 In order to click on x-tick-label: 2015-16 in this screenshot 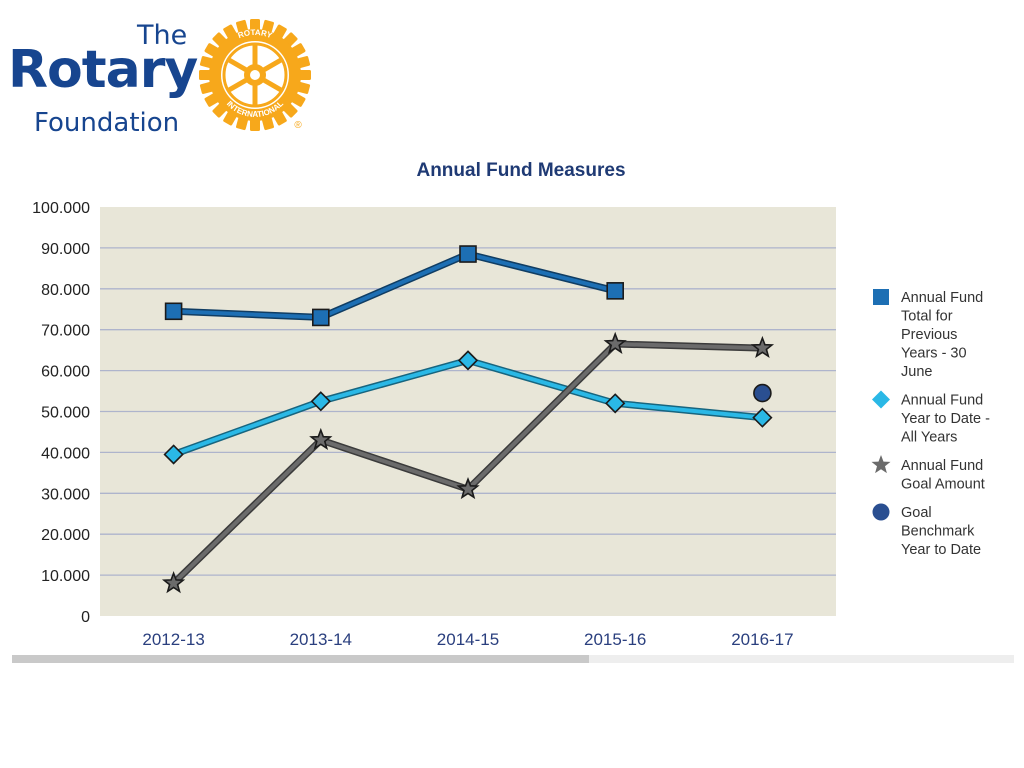, I will do `click(615, 639)`.